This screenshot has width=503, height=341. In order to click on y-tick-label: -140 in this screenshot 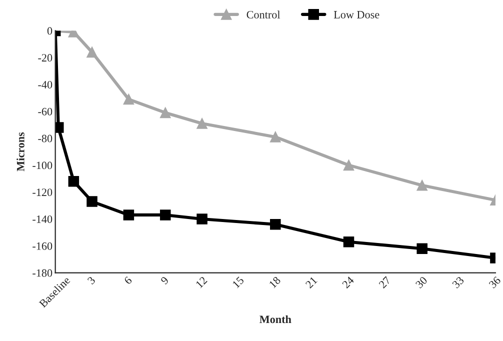, I will do `click(42, 219)`.